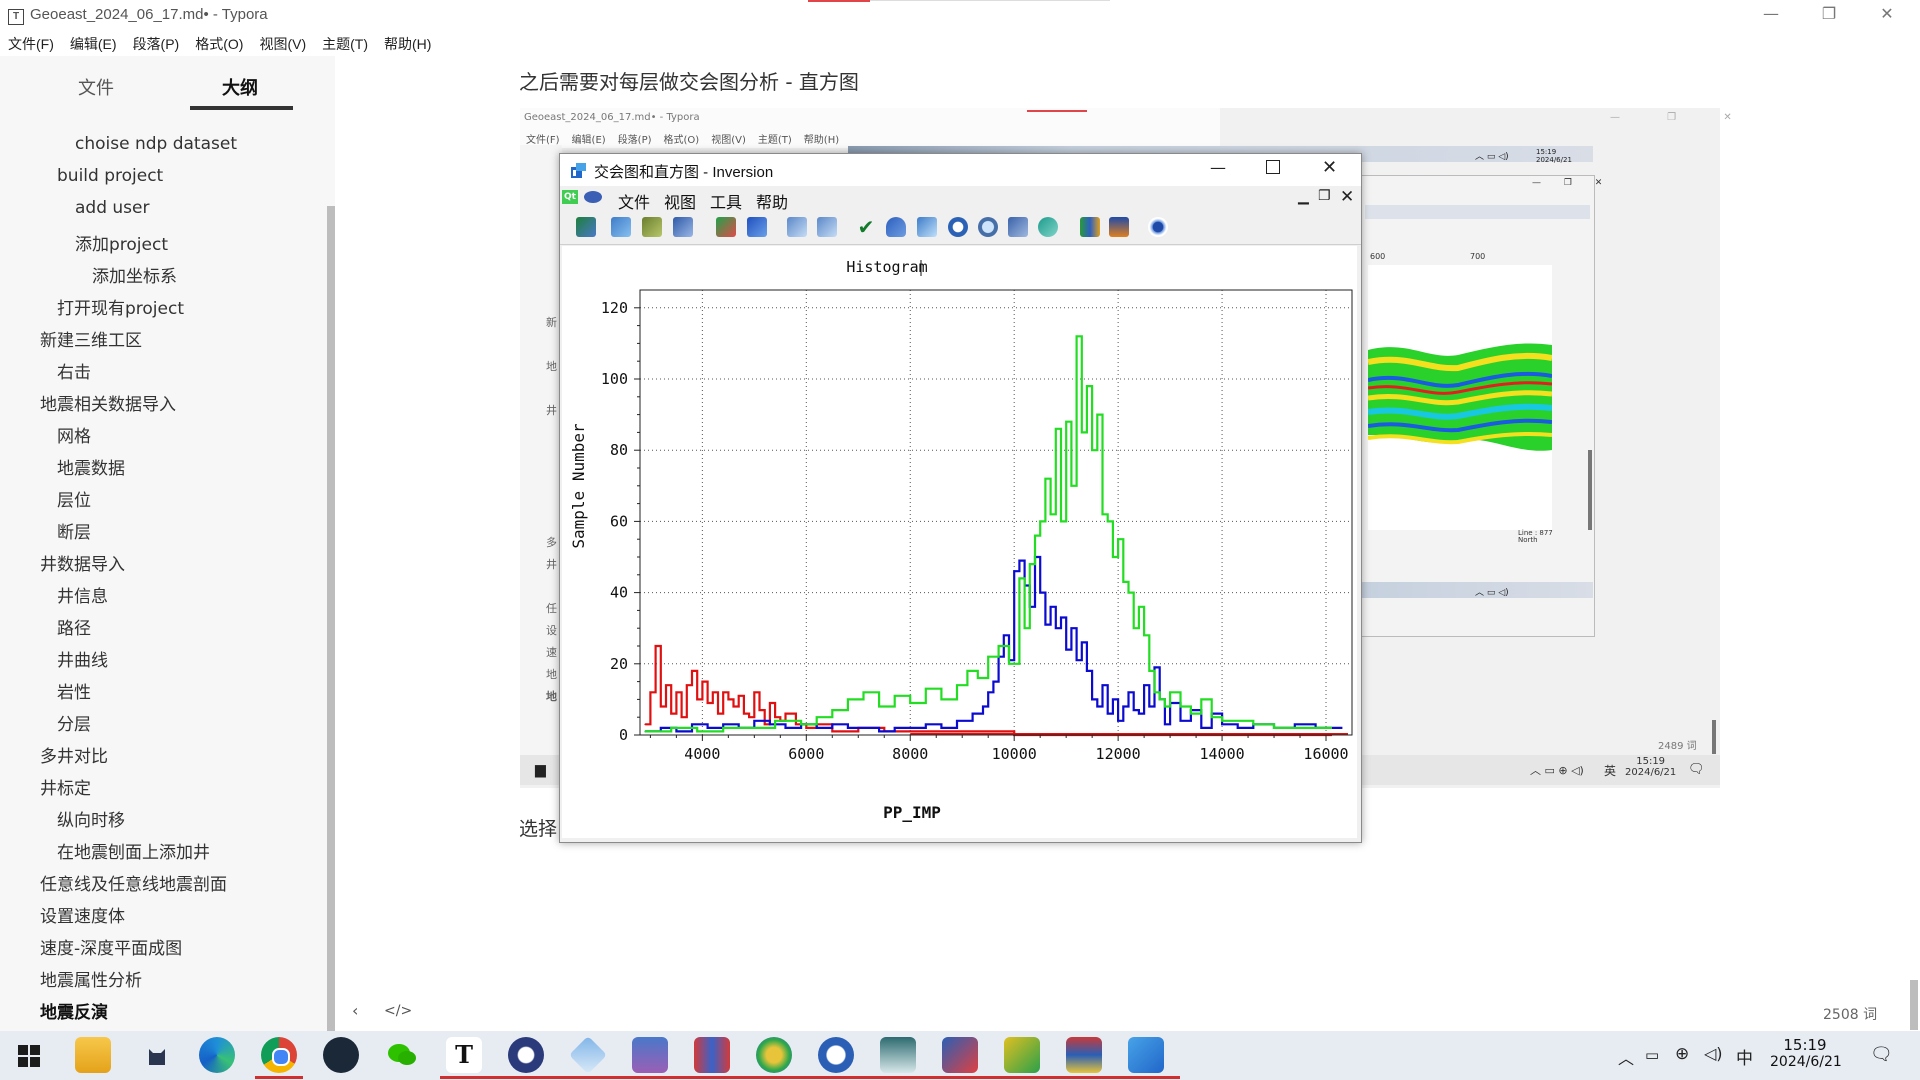 This screenshot has width=1920, height=1080. I want to click on inversion-minimize-button: —, so click(1218, 167).